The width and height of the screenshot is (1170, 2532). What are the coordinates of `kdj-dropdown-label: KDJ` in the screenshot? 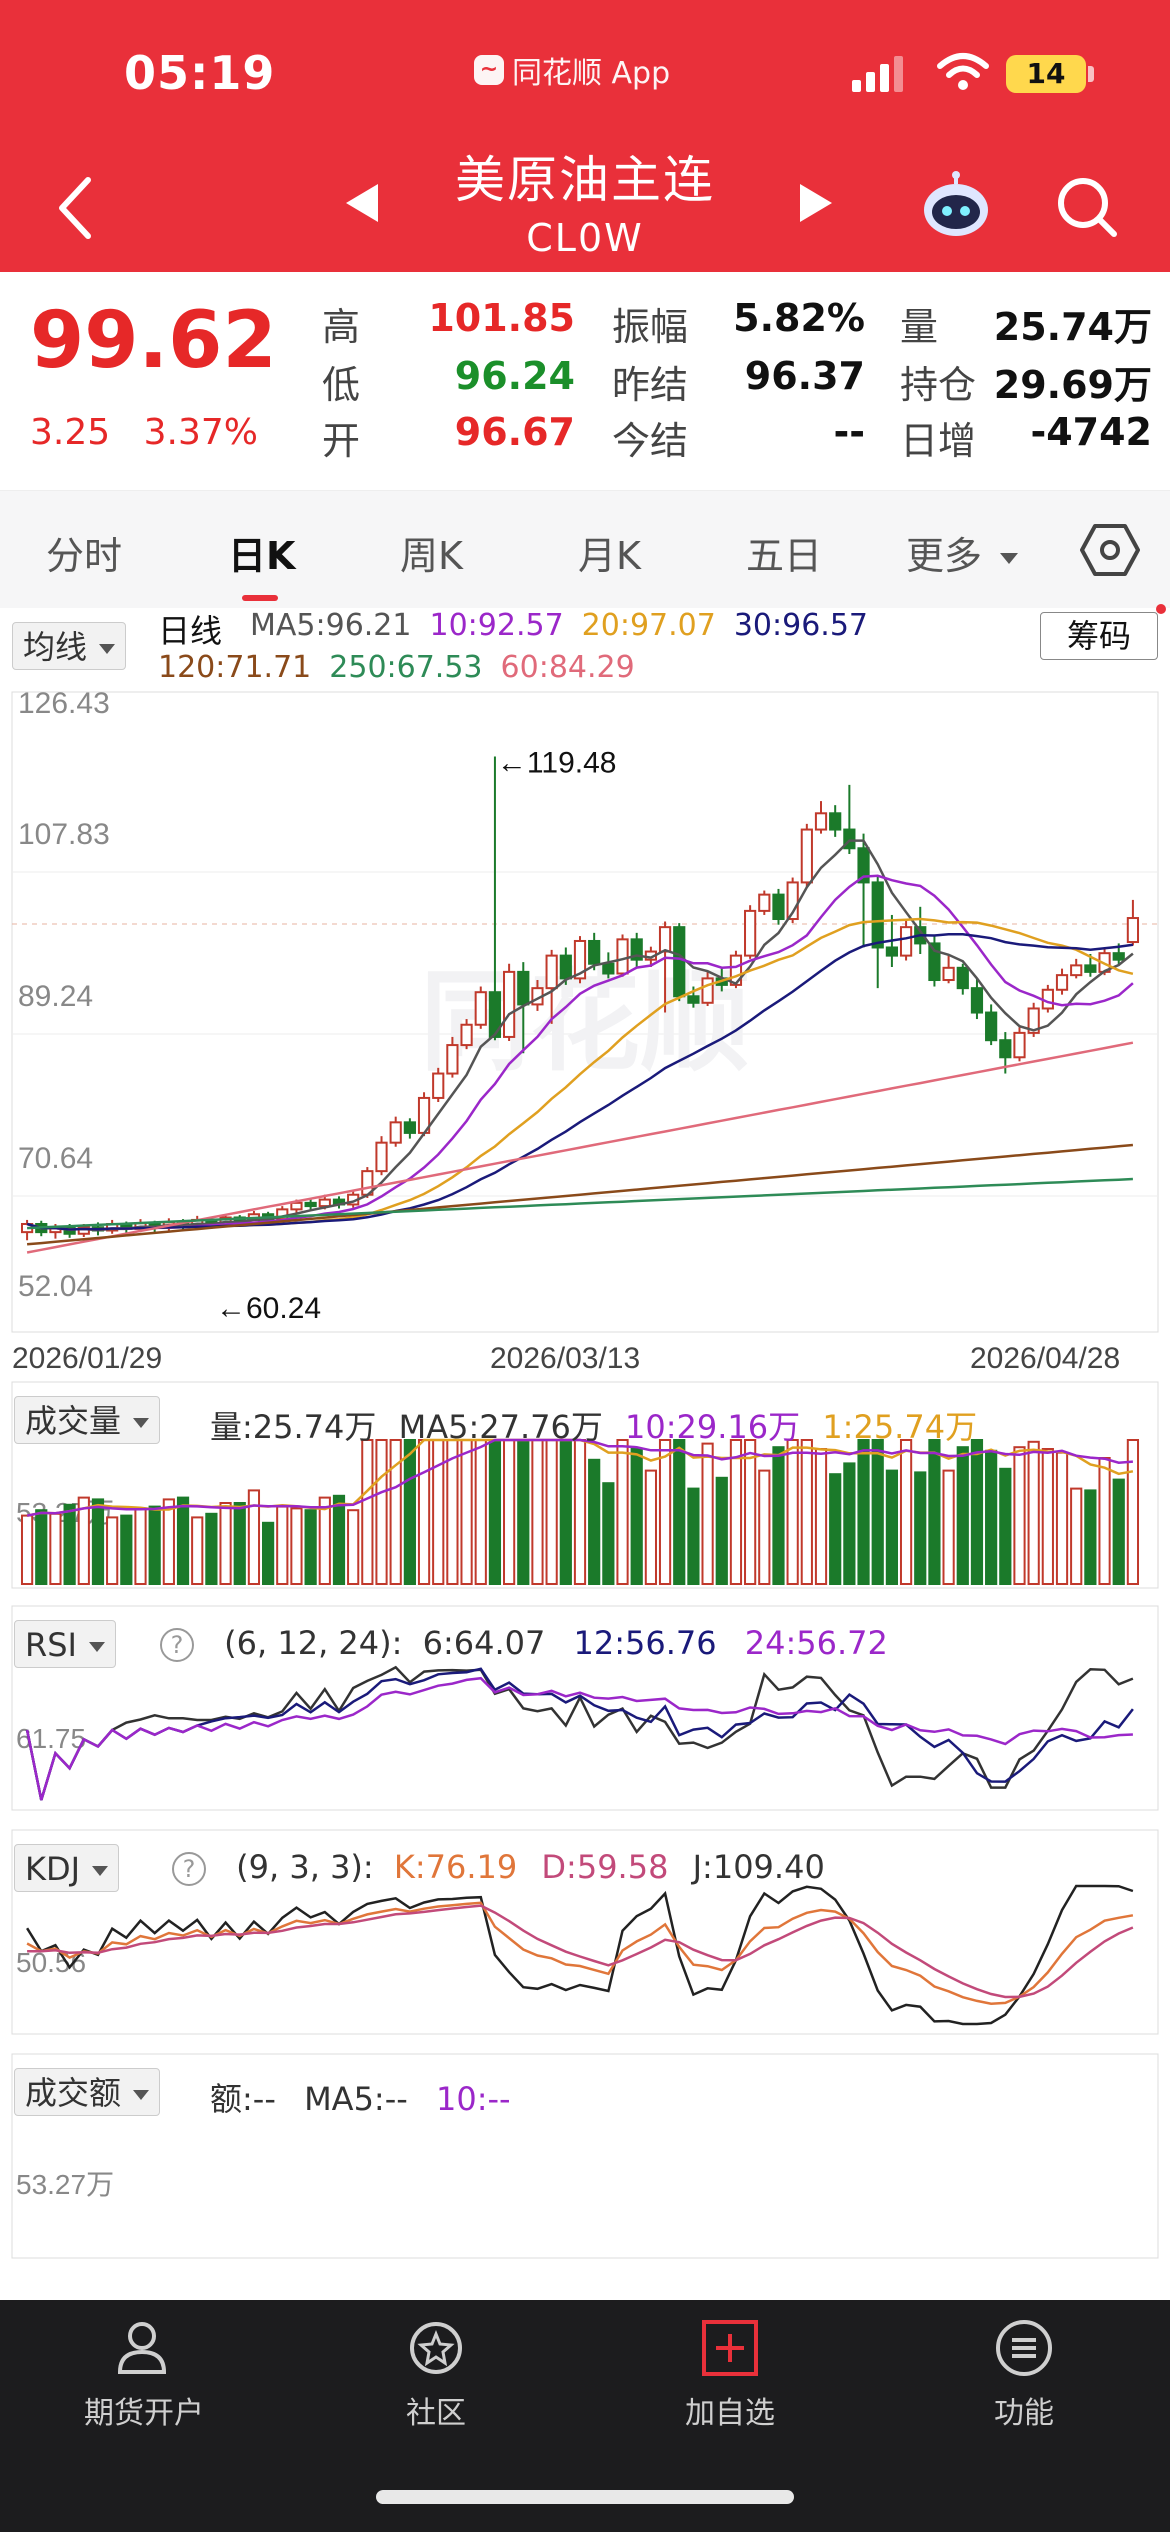 It's located at (53, 1869).